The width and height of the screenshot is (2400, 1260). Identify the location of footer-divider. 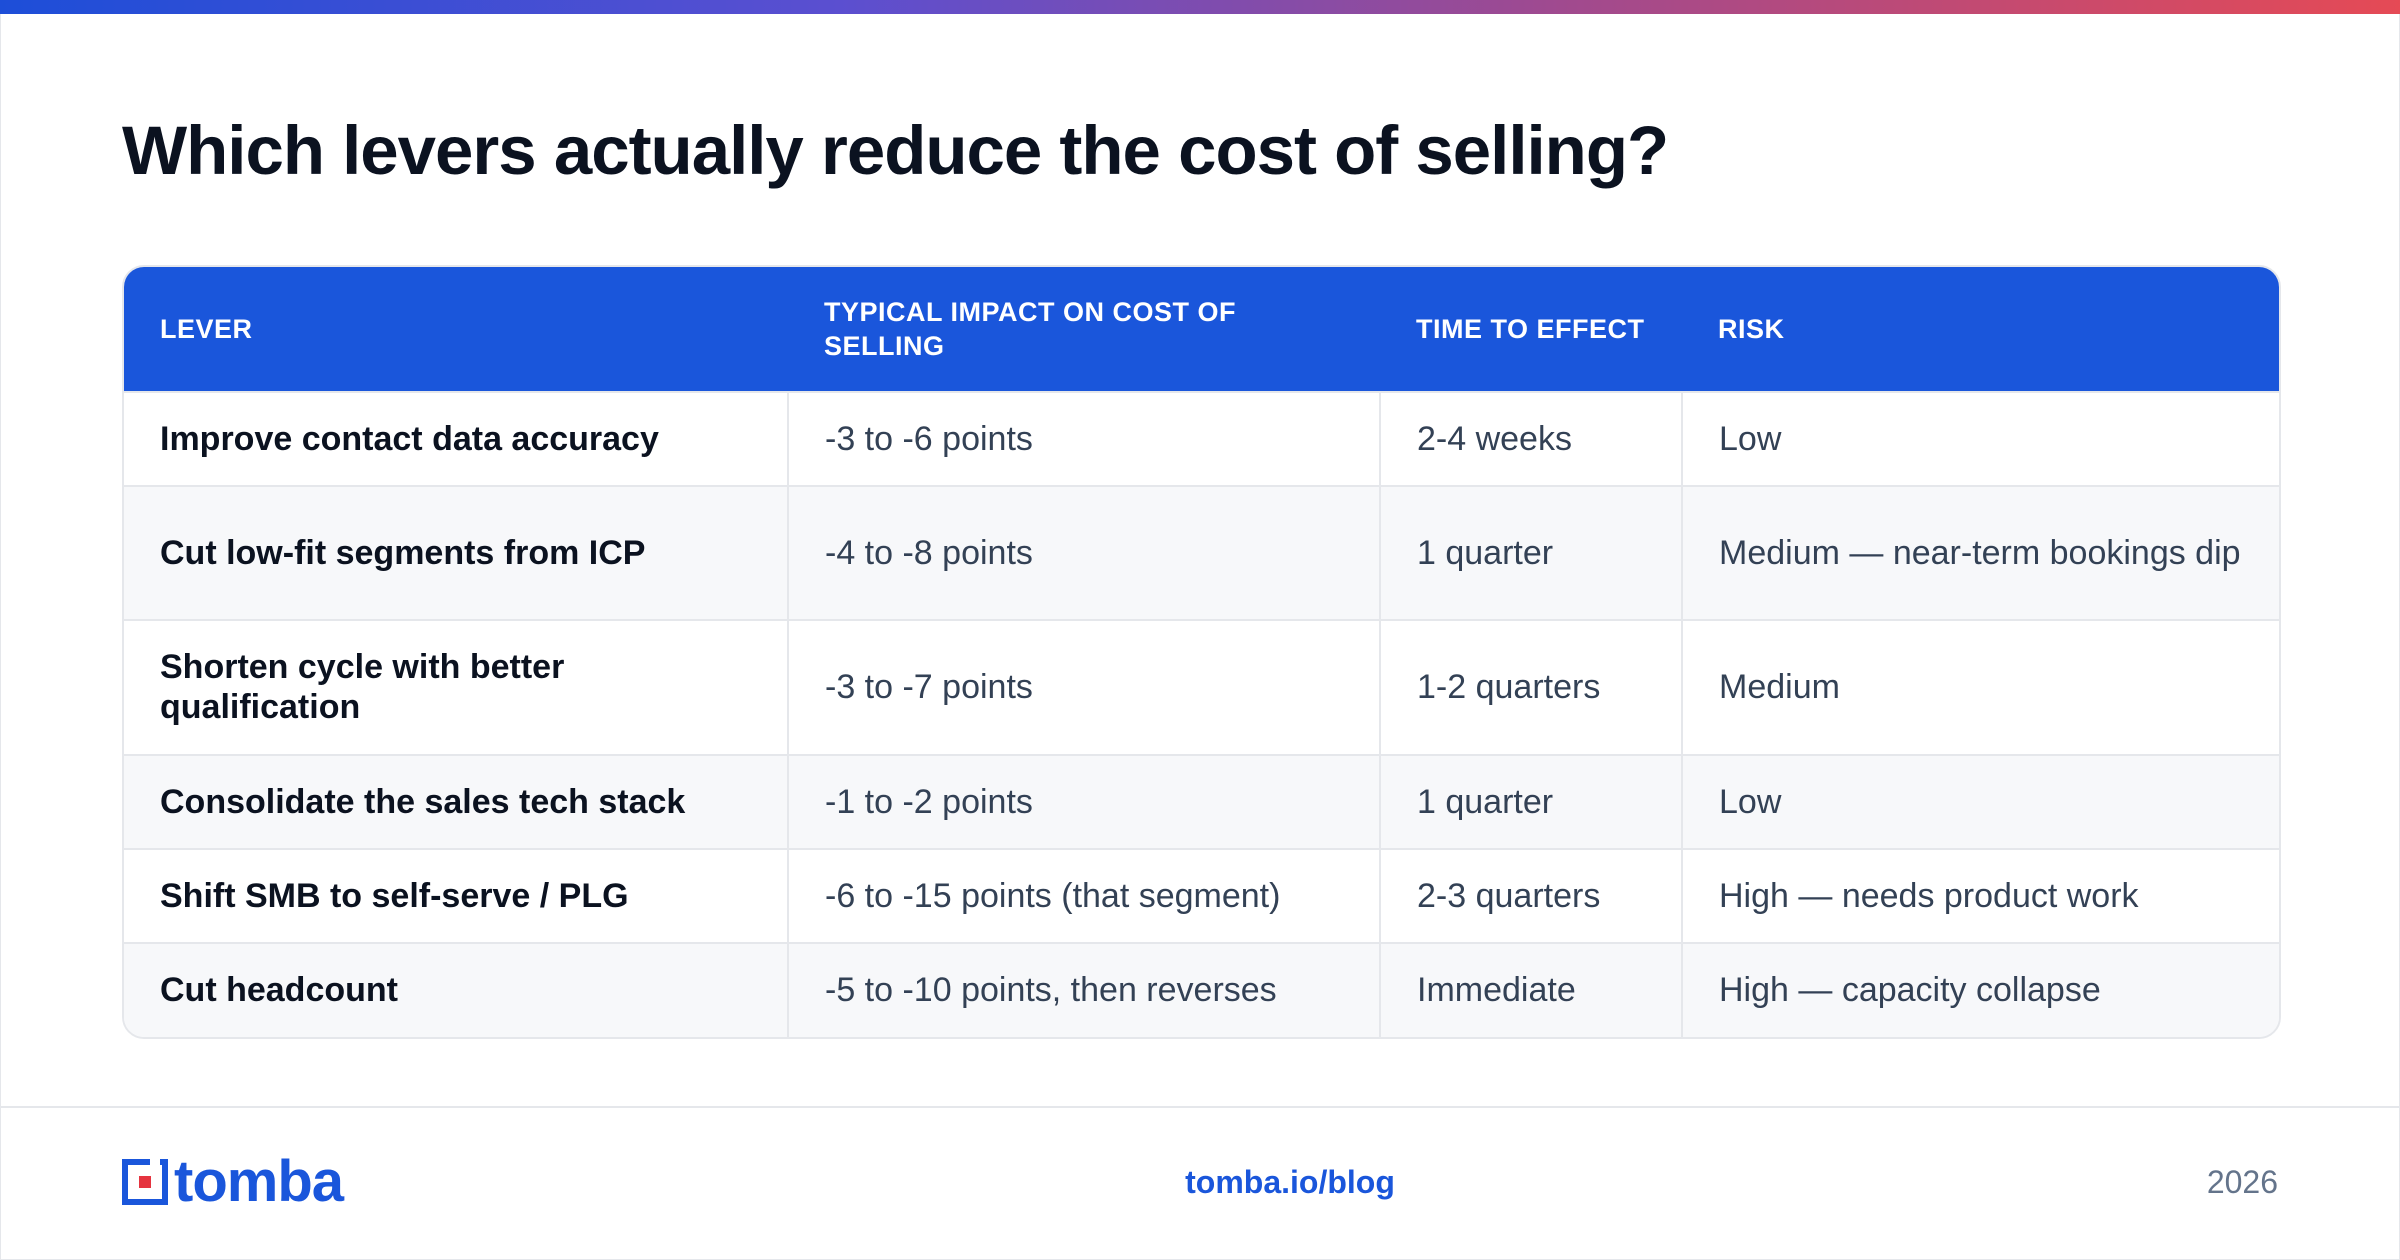
(1200, 1107).